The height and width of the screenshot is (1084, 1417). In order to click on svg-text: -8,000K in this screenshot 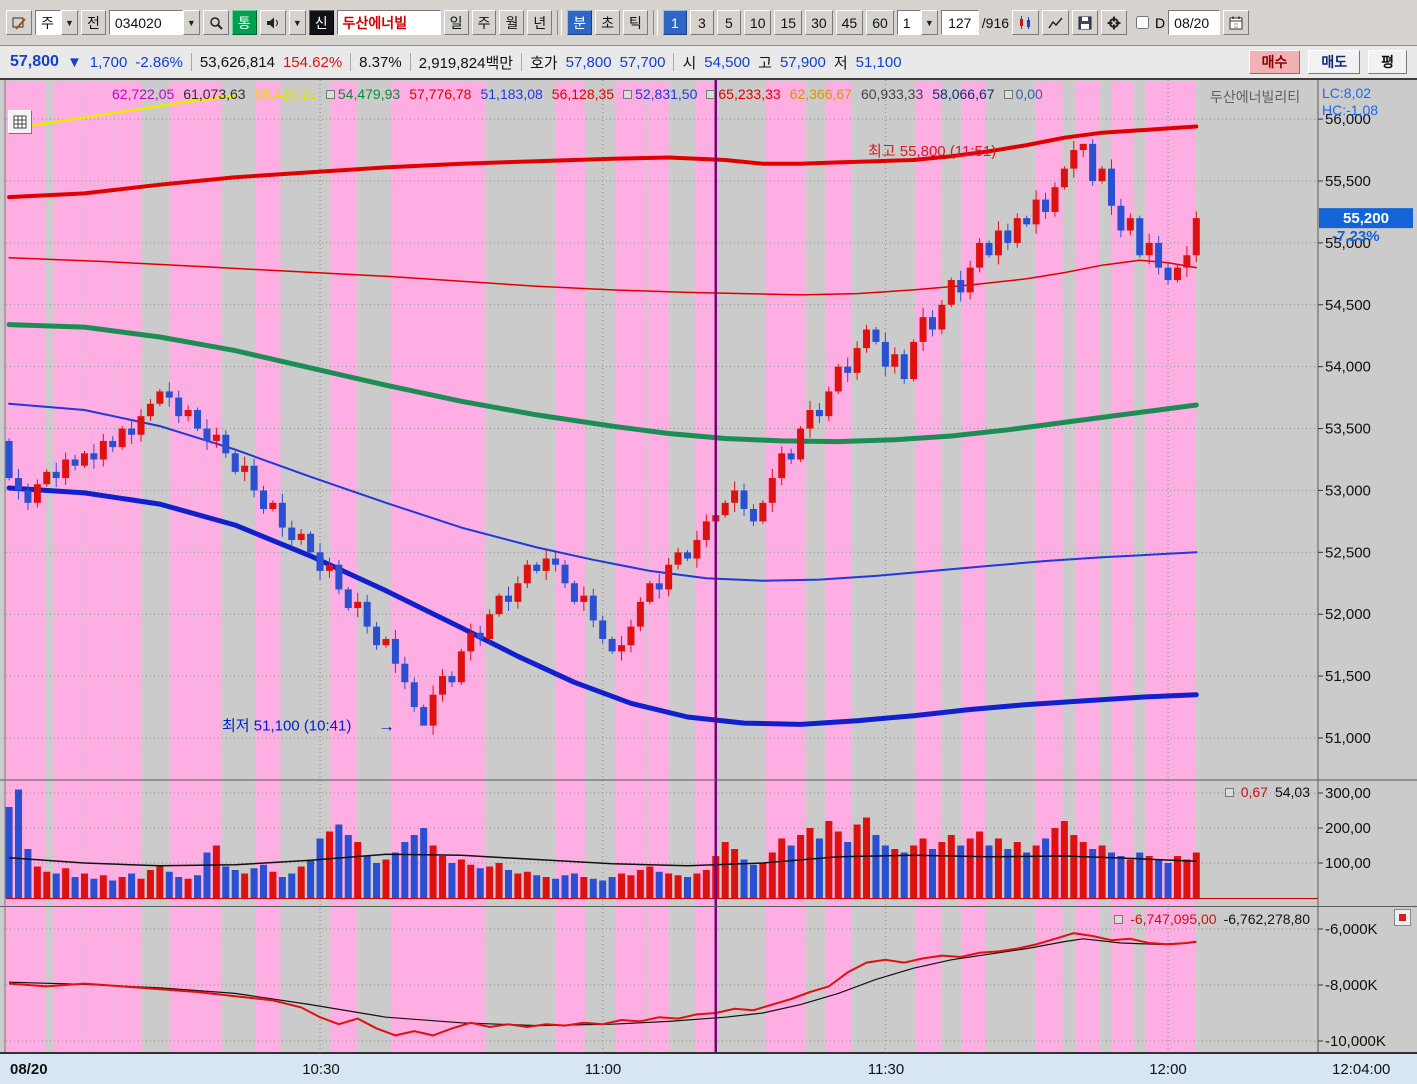, I will do `click(1351, 985)`.